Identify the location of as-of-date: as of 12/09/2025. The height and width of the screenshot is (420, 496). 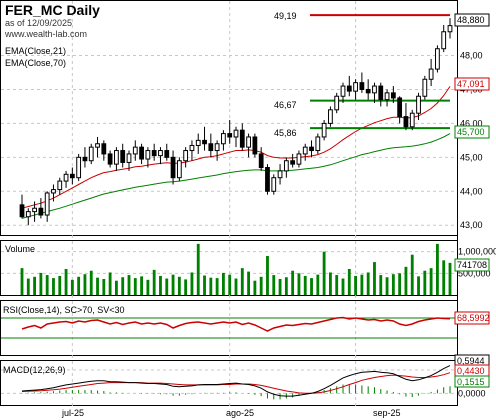
(38, 23).